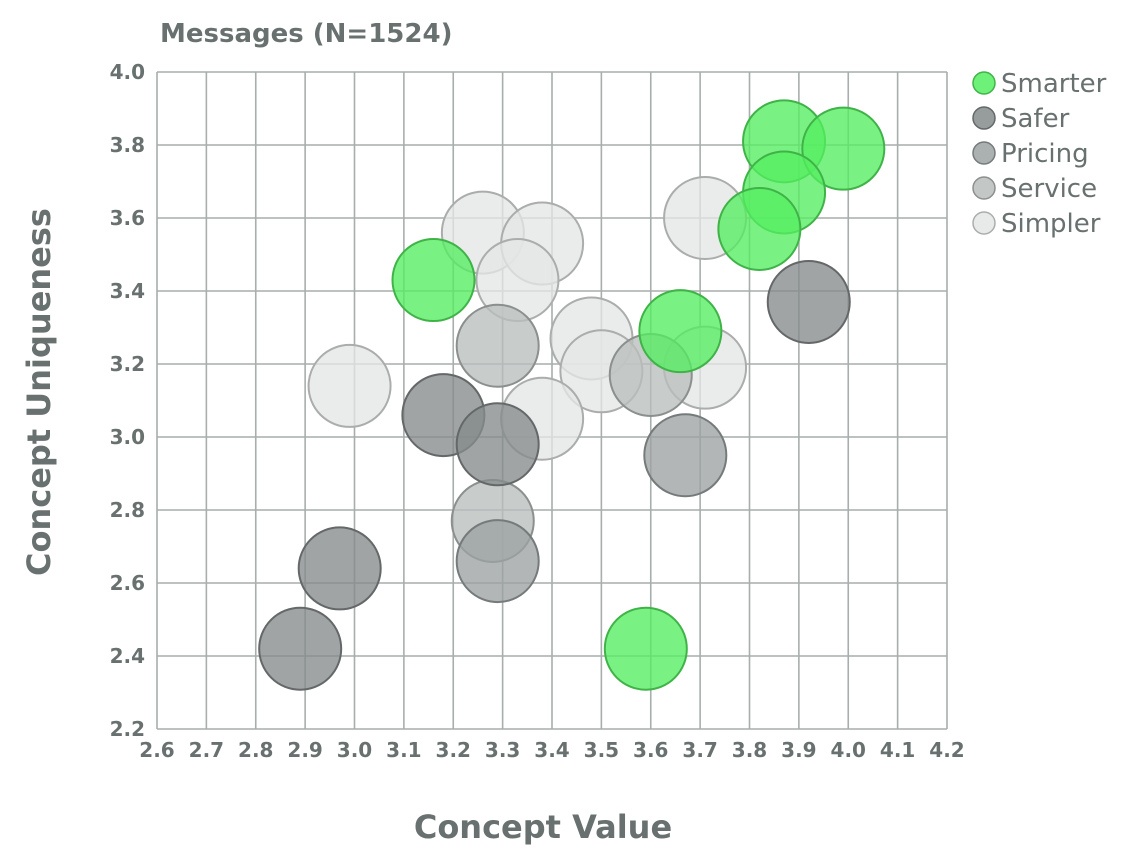  What do you see at coordinates (497, 345) in the screenshot?
I see `bubble-service` at bounding box center [497, 345].